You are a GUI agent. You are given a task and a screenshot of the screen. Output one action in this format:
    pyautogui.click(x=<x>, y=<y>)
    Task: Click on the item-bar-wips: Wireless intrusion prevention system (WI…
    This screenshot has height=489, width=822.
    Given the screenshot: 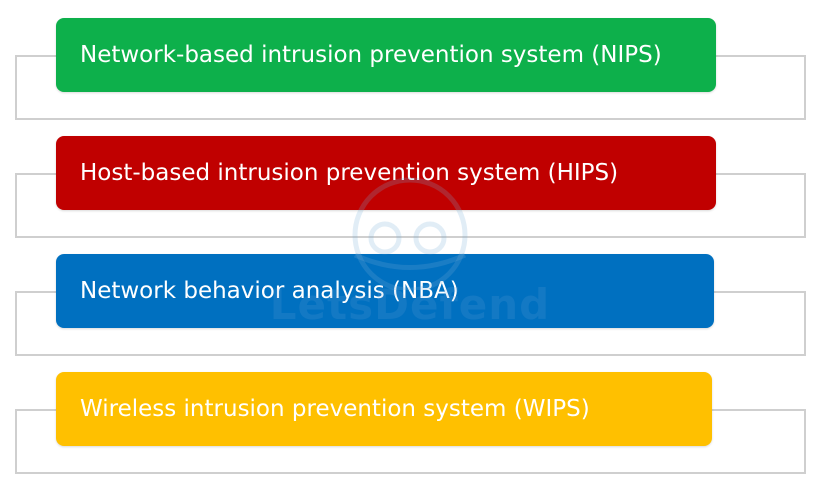 What is the action you would take?
    pyautogui.click(x=384, y=409)
    